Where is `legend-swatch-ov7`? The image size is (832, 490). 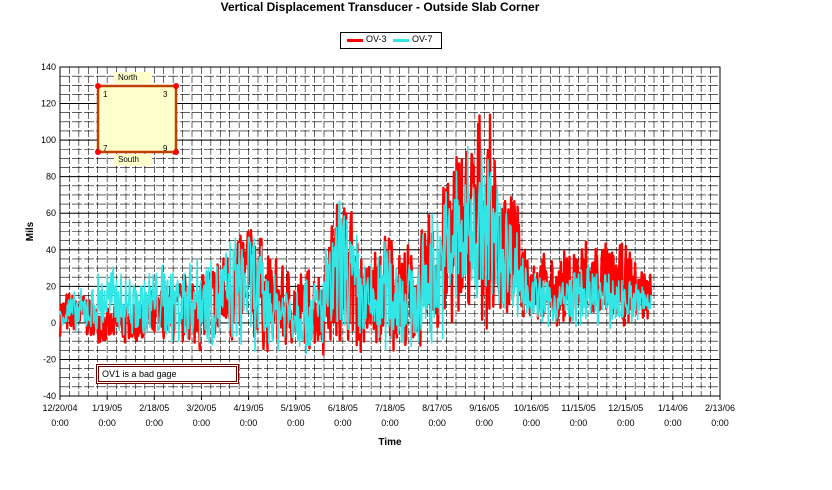
legend-swatch-ov7 is located at coordinates (401, 40).